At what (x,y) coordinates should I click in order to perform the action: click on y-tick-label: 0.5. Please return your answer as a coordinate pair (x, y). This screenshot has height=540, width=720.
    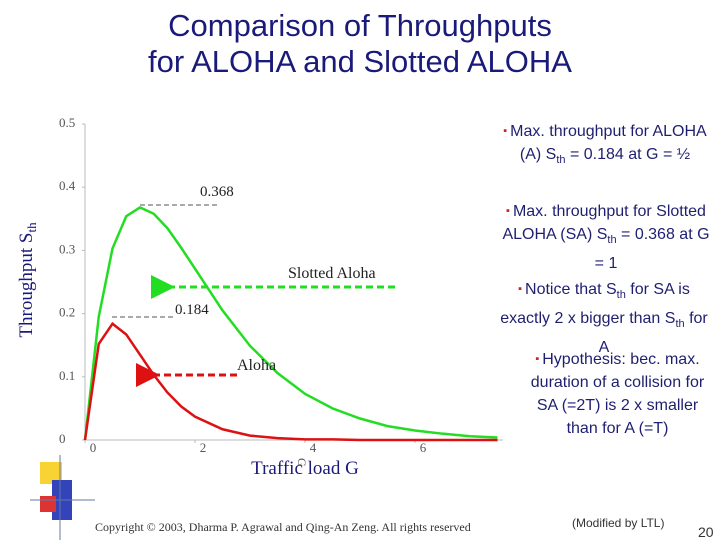
    Looking at the image, I should click on (67, 122).